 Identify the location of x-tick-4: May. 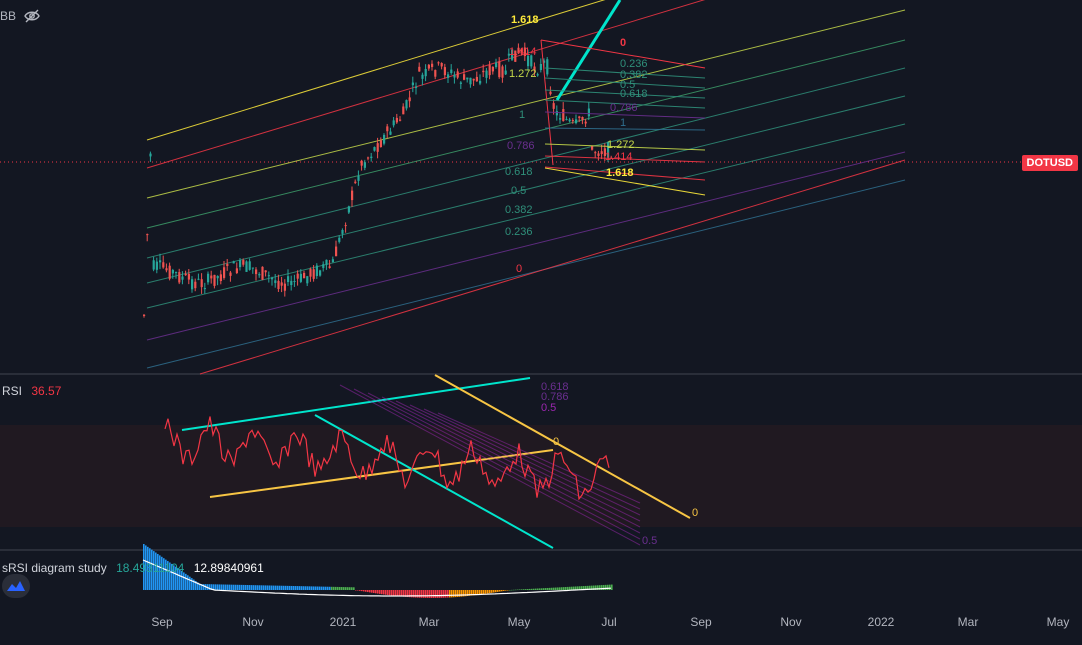
(519, 622).